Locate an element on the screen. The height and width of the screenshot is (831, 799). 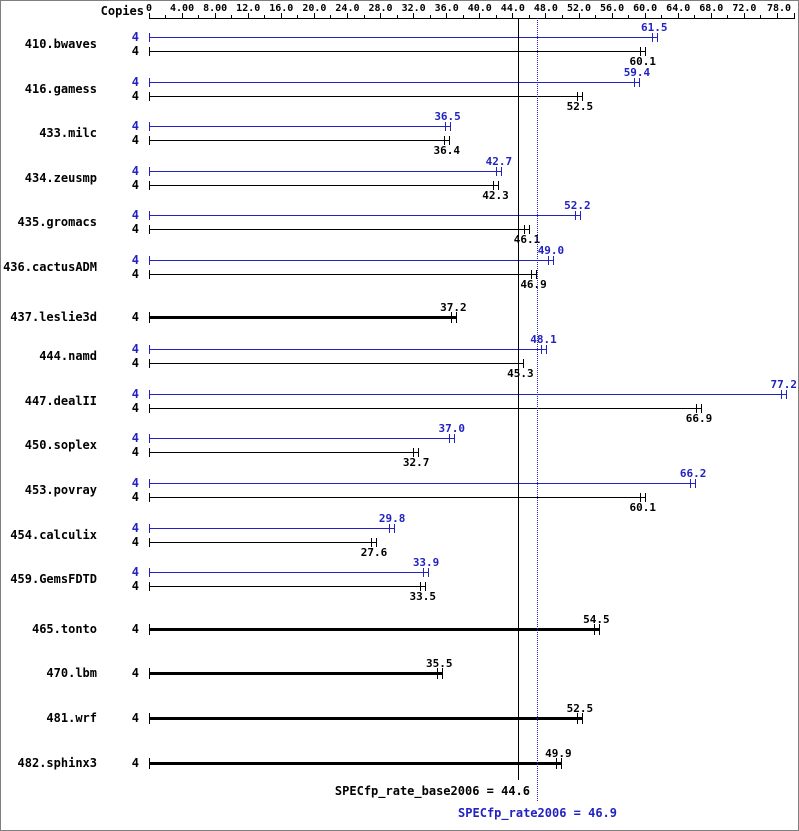
bar-value-label: 66.9 is located at coordinates (699, 418).